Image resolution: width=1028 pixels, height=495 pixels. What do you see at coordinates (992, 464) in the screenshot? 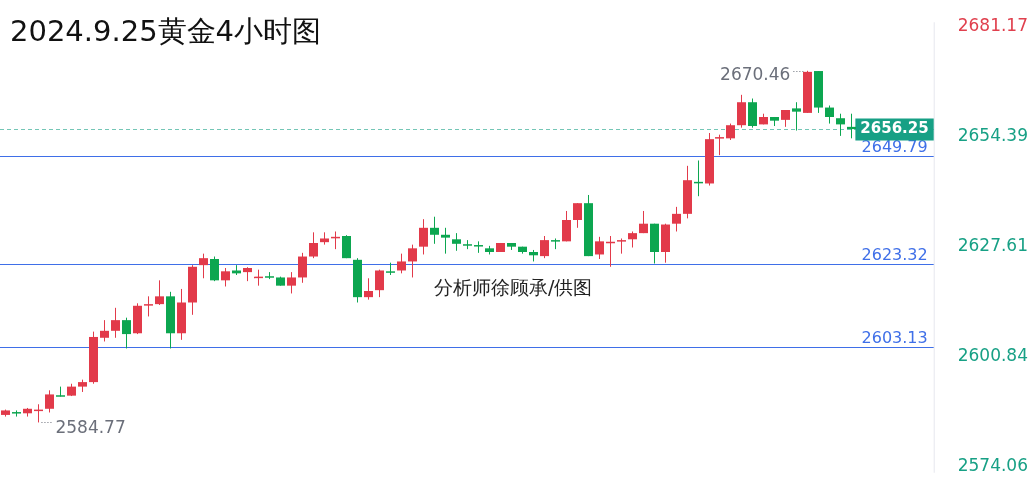
I see `y-tick-label: 2574.06` at bounding box center [992, 464].